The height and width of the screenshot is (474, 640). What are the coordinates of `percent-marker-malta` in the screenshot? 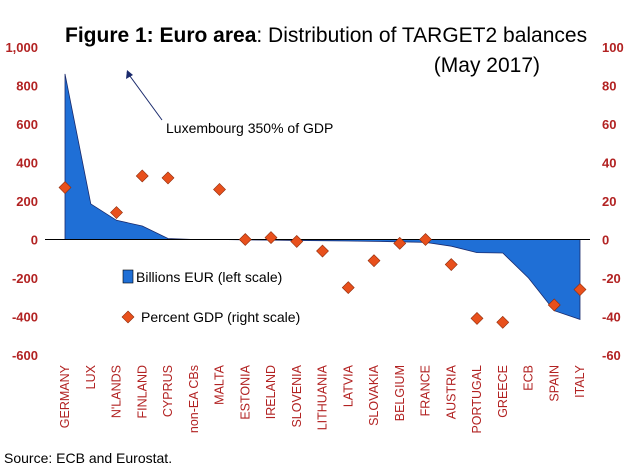 It's located at (219, 189).